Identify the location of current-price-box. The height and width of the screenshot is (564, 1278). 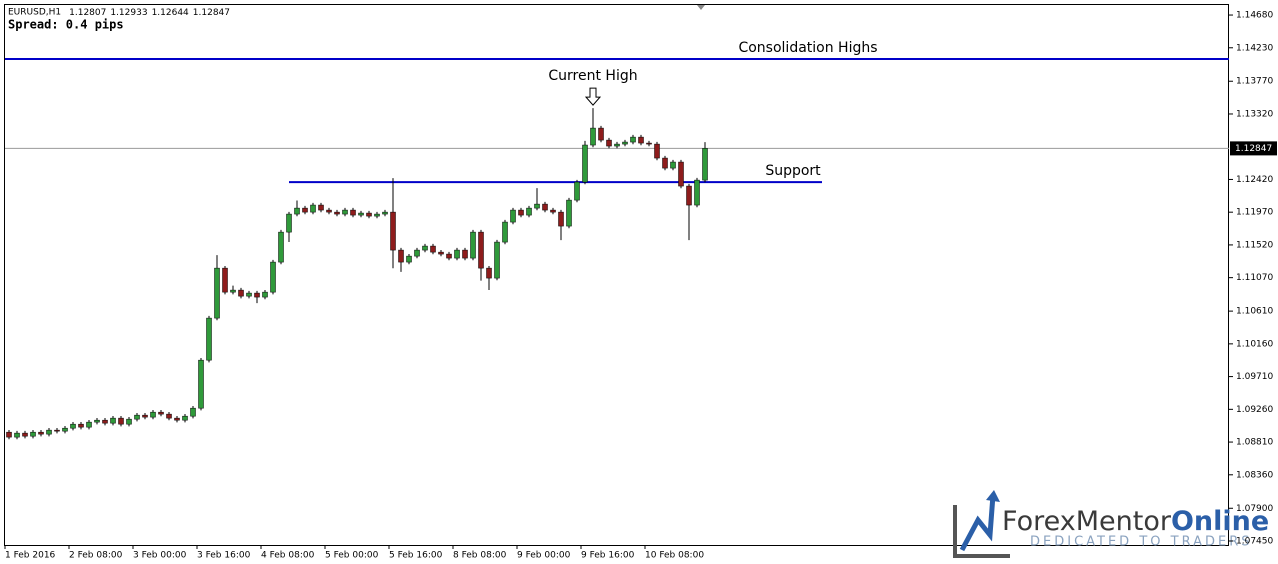
(1253, 148).